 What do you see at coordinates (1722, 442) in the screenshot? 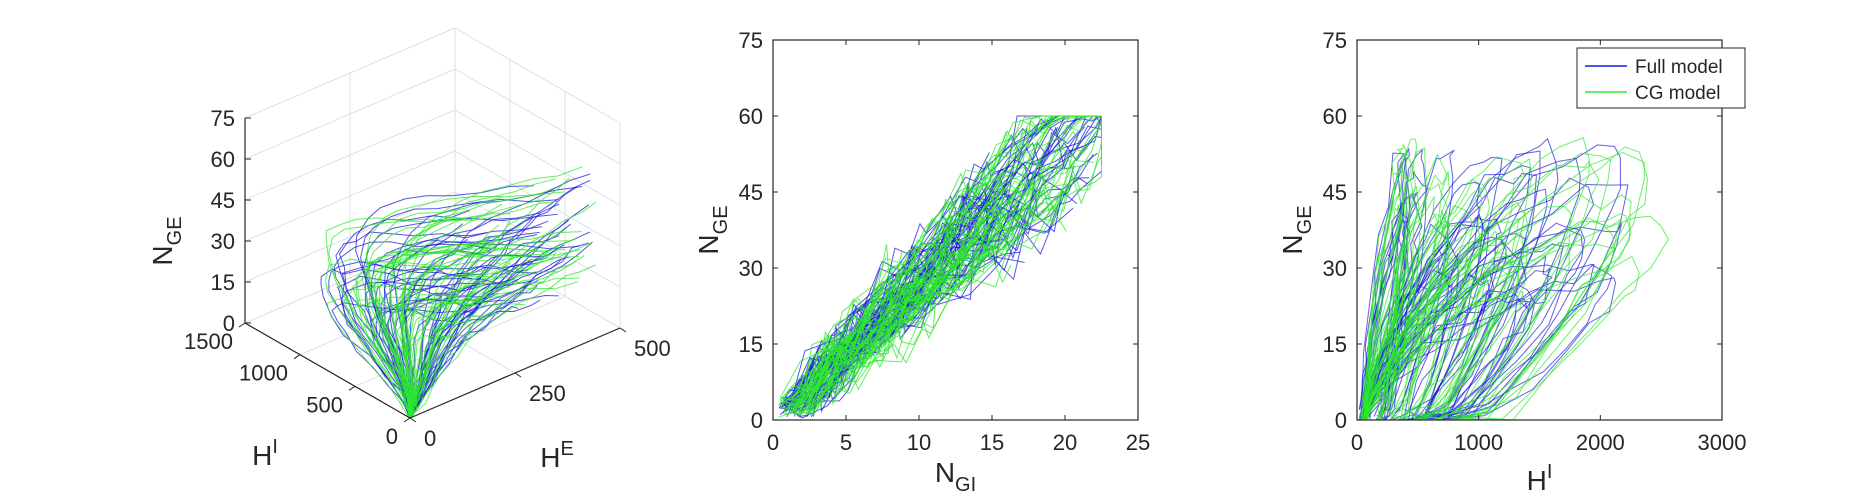
I see `x-tick-label: 3000` at bounding box center [1722, 442].